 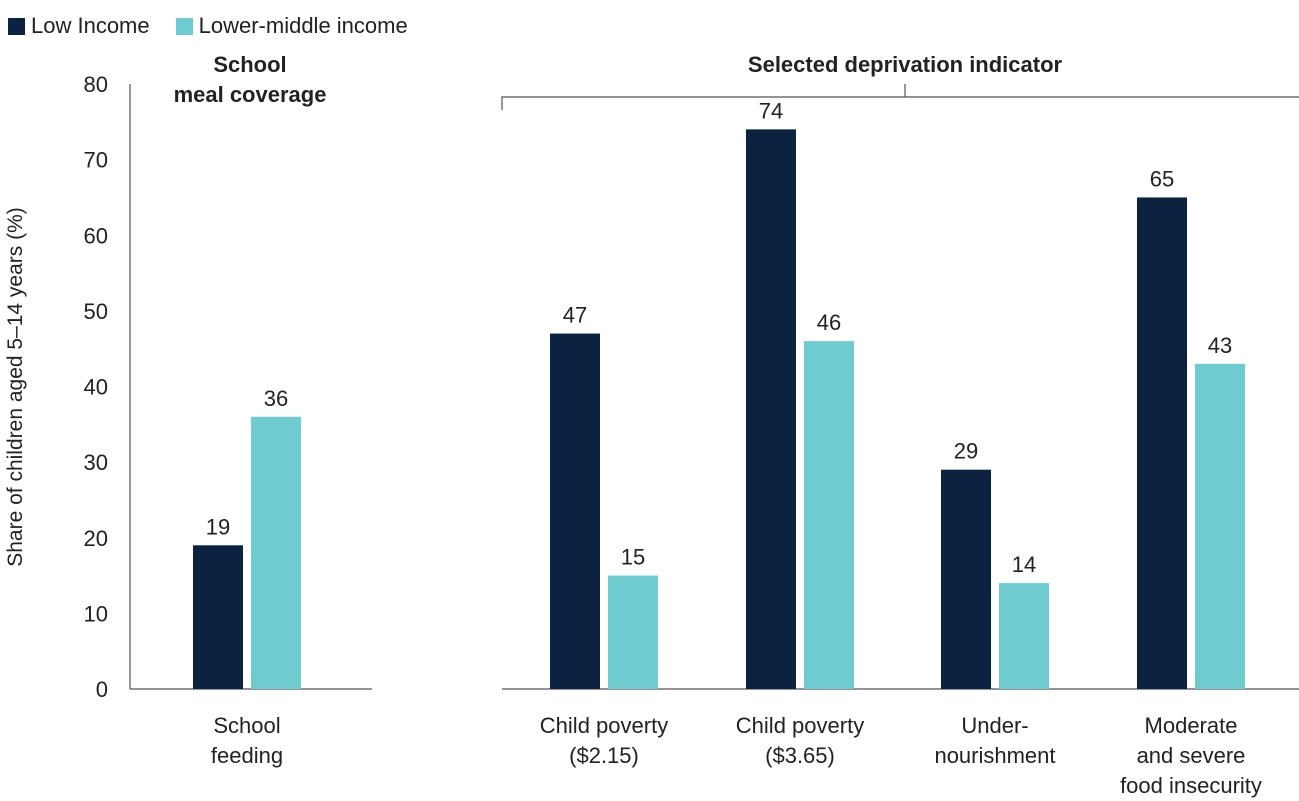 I want to click on legend-item-low-income: Low Income, so click(x=79, y=26).